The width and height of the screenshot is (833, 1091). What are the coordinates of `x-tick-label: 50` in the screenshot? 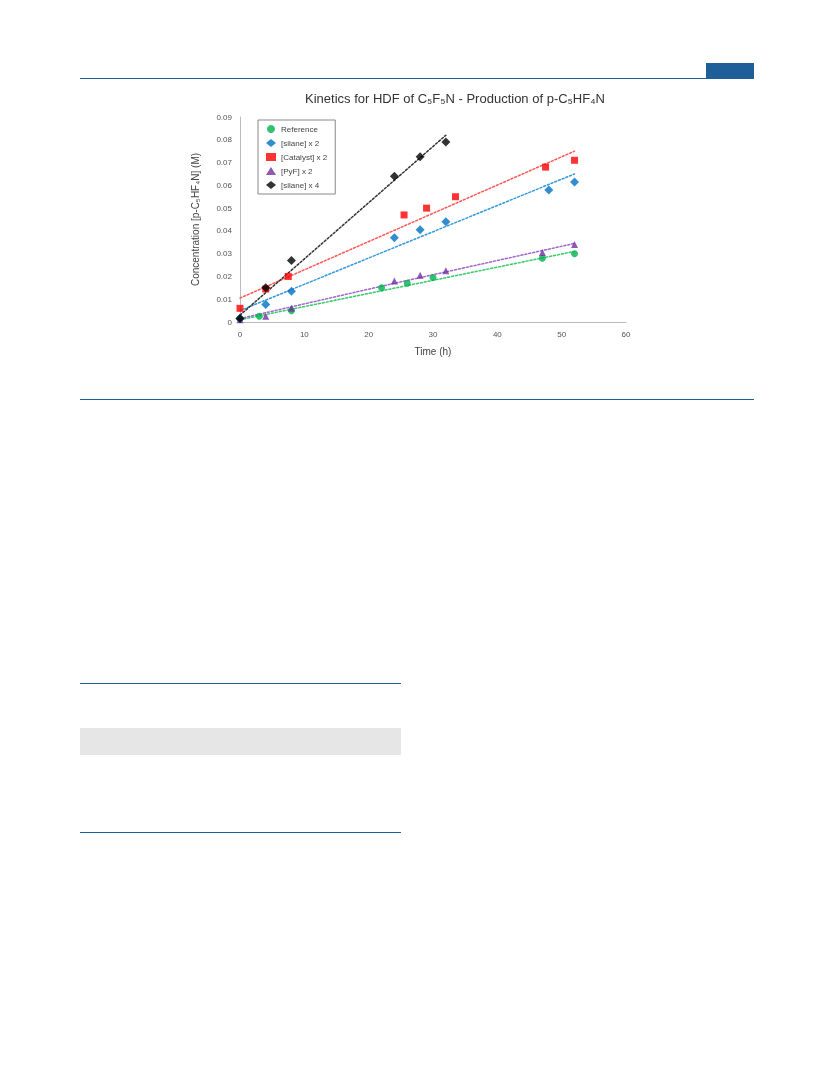 It's located at (562, 334).